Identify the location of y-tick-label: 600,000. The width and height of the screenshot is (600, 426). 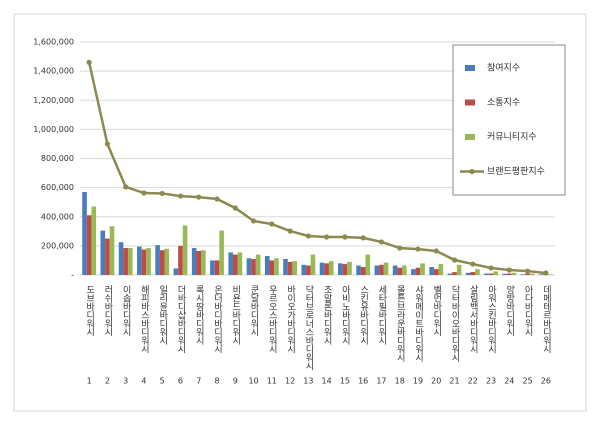
(57, 187).